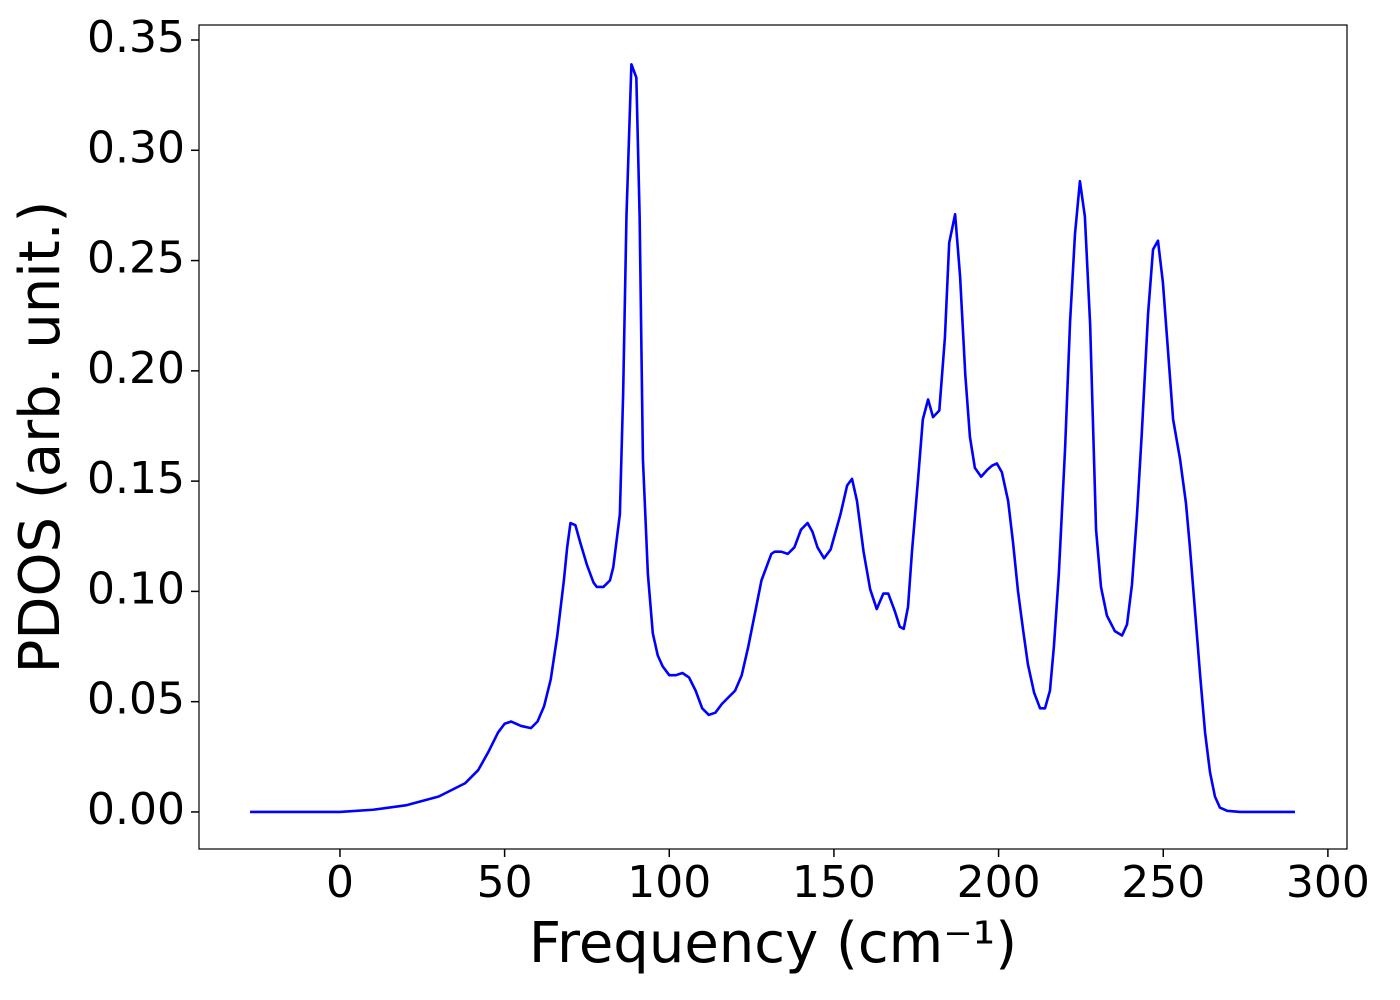 The height and width of the screenshot is (1000, 1400). I want to click on y-tick-label: 0.20, so click(136, 368).